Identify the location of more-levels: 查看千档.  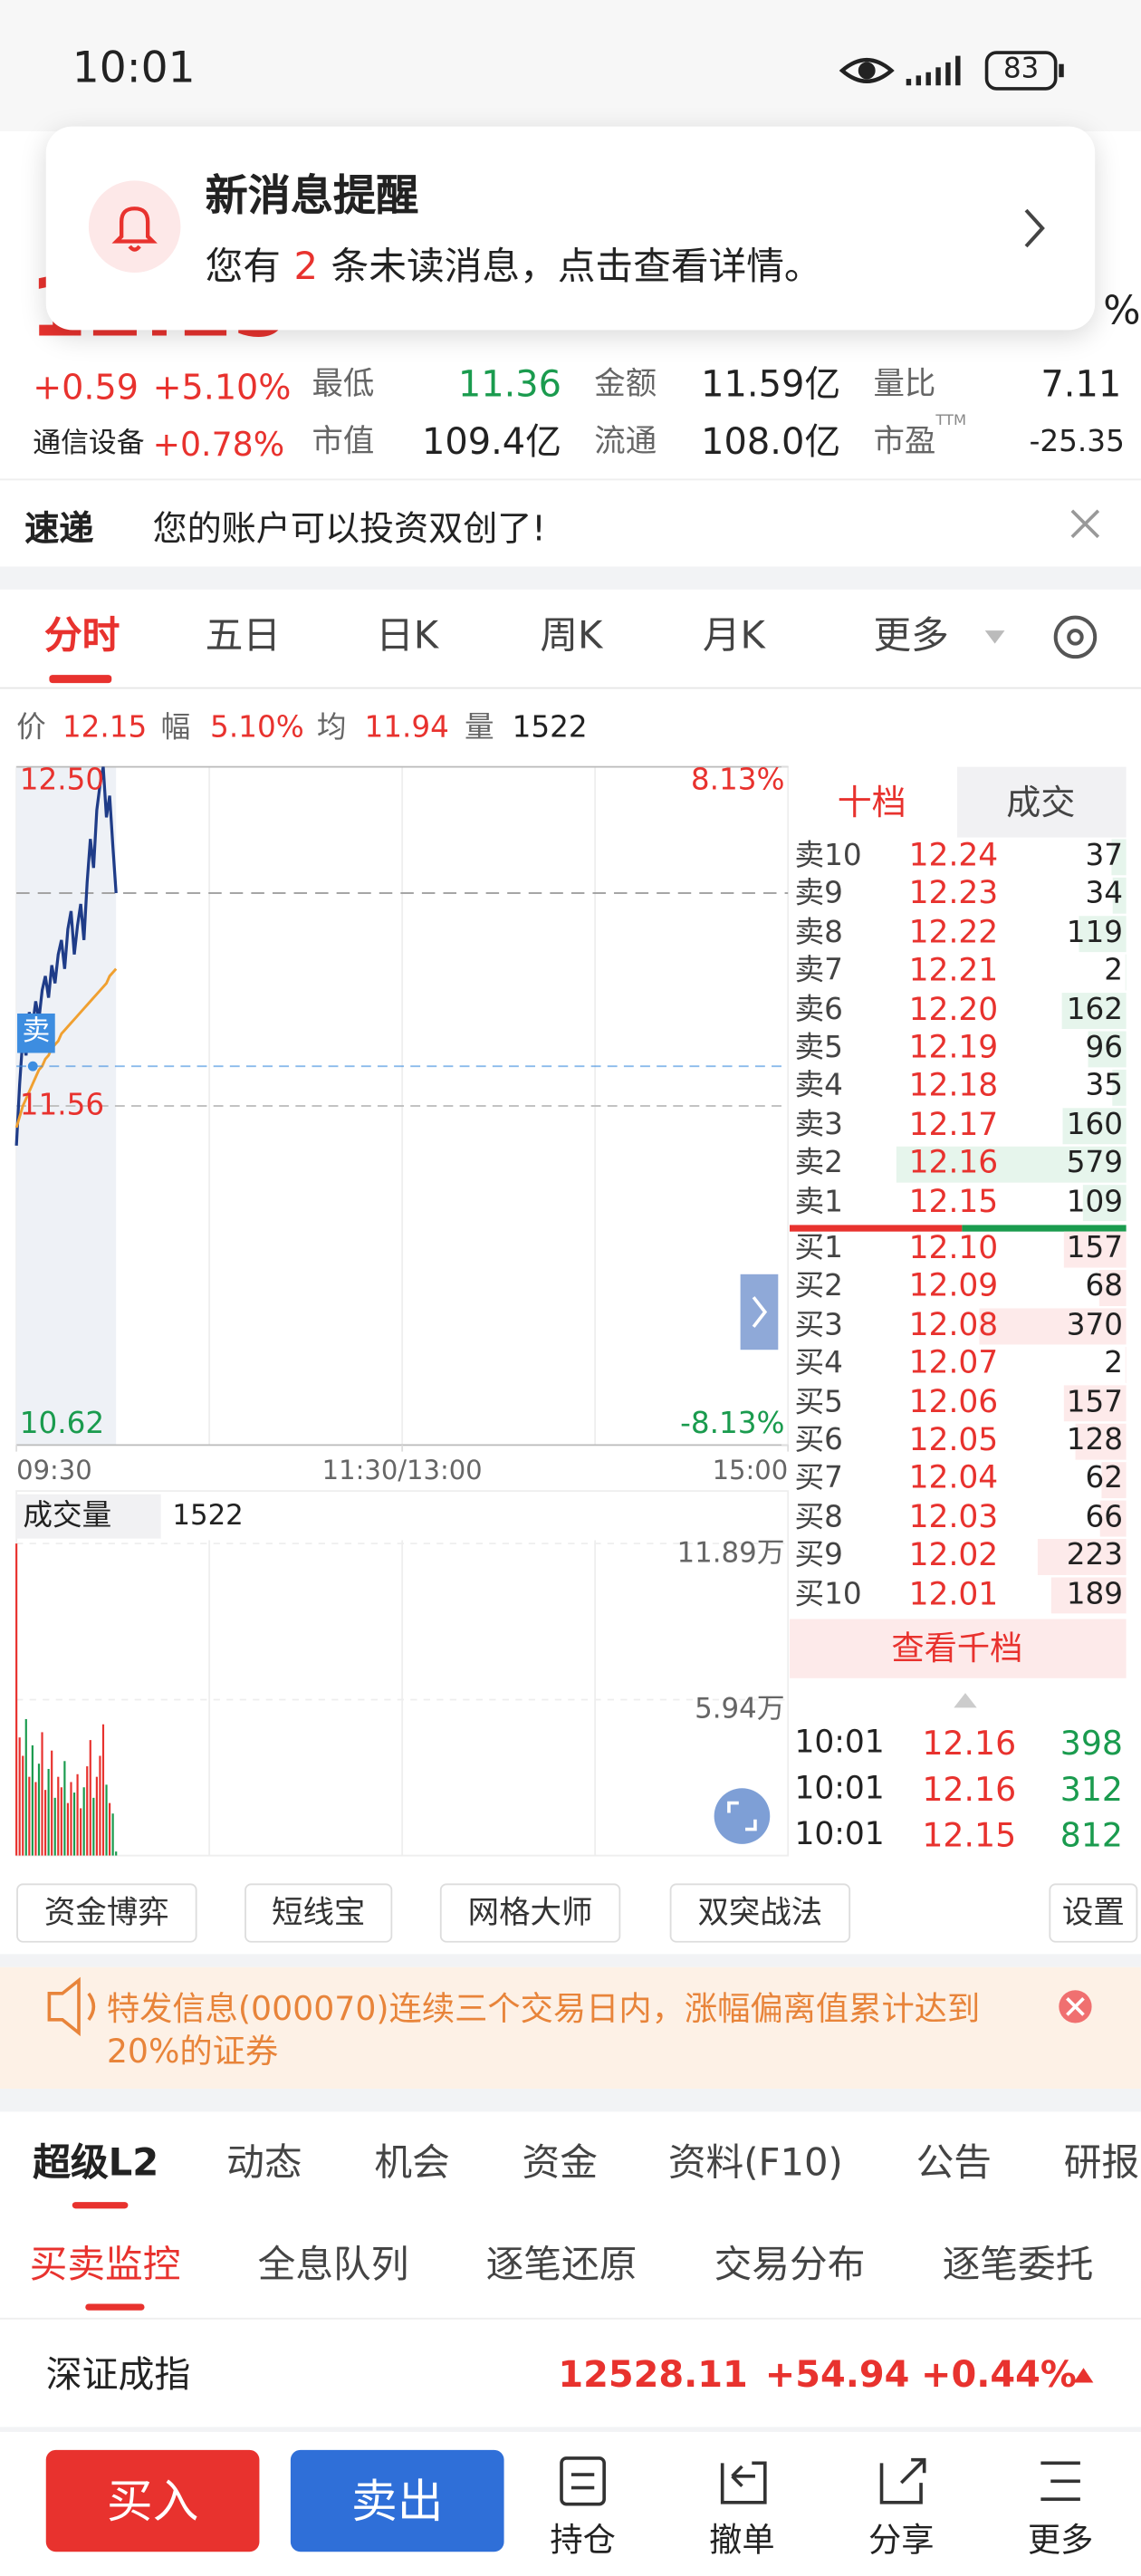
(957, 1648).